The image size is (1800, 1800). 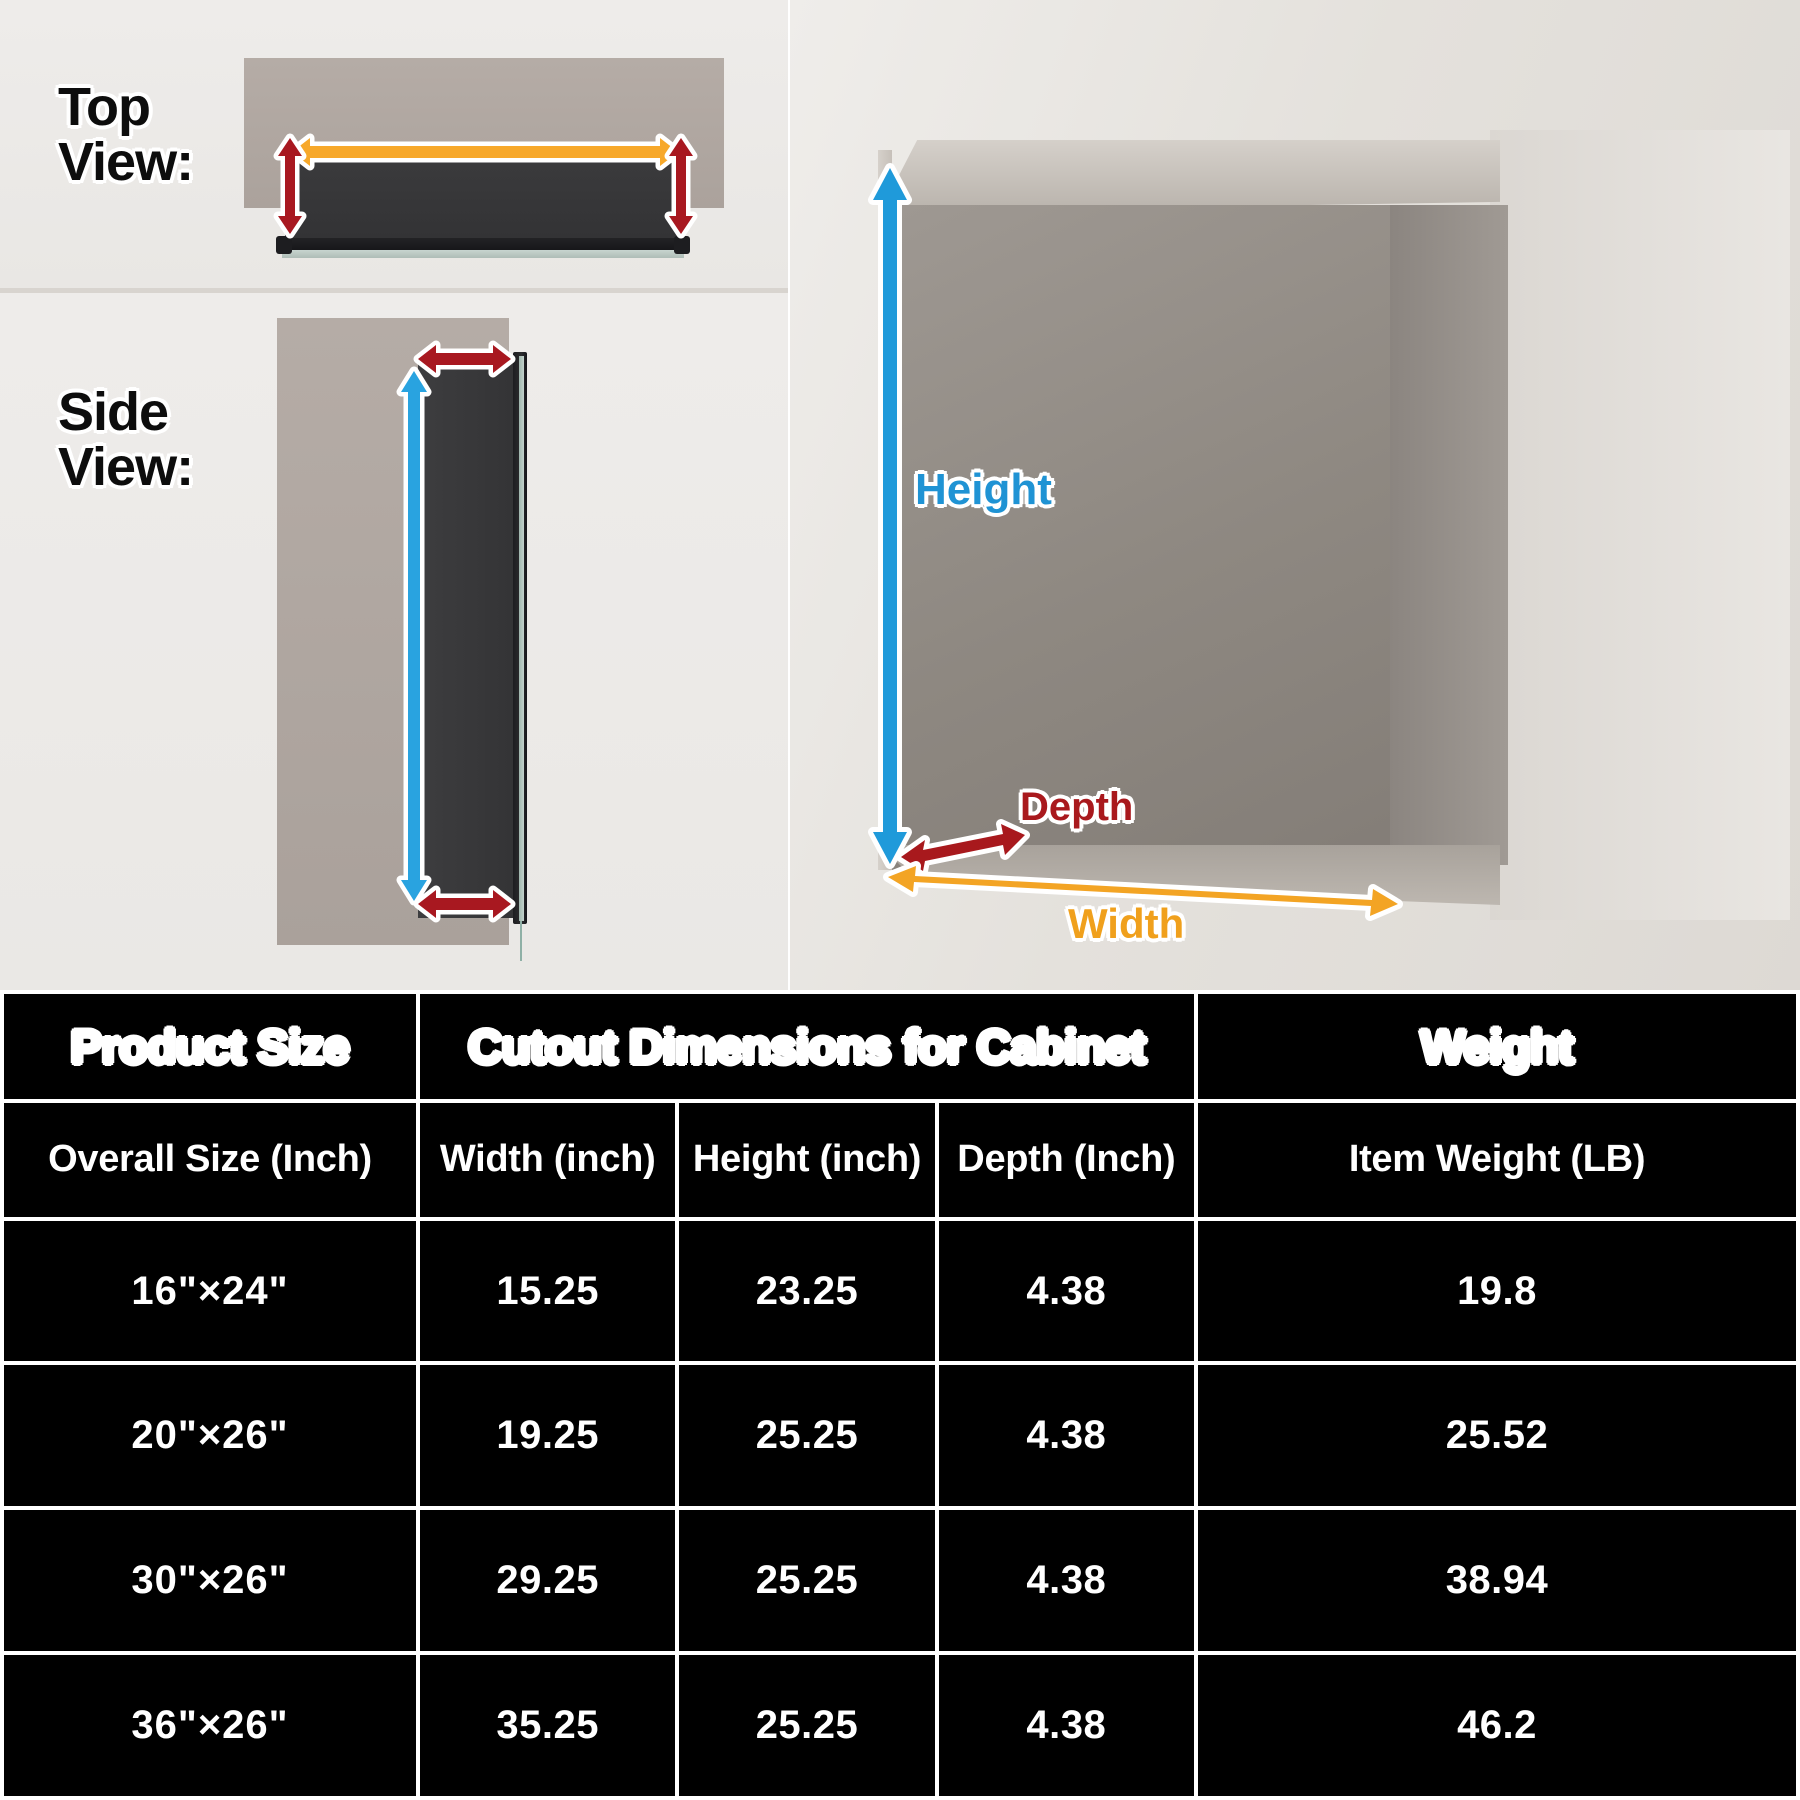 What do you see at coordinates (394, 290) in the screenshot?
I see `panel-divider` at bounding box center [394, 290].